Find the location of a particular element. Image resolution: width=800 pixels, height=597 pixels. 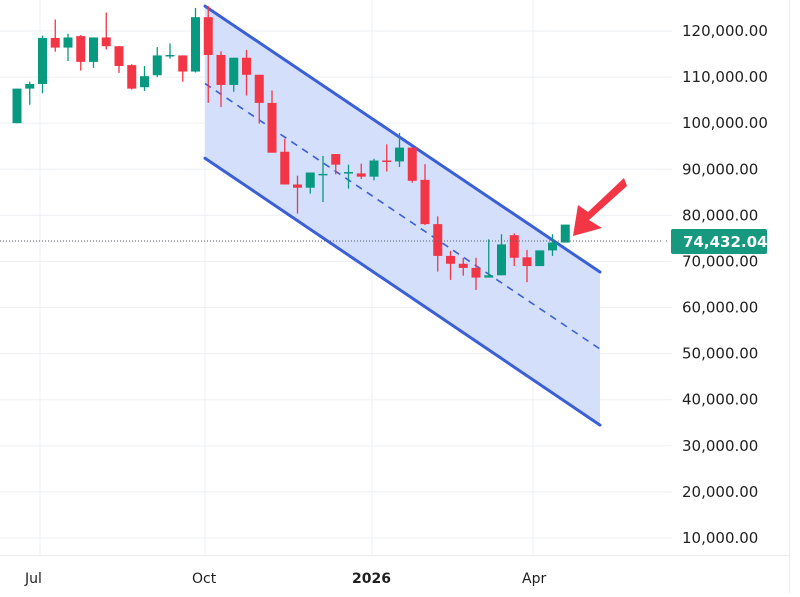

red-arrow-icon is located at coordinates (600, 207).